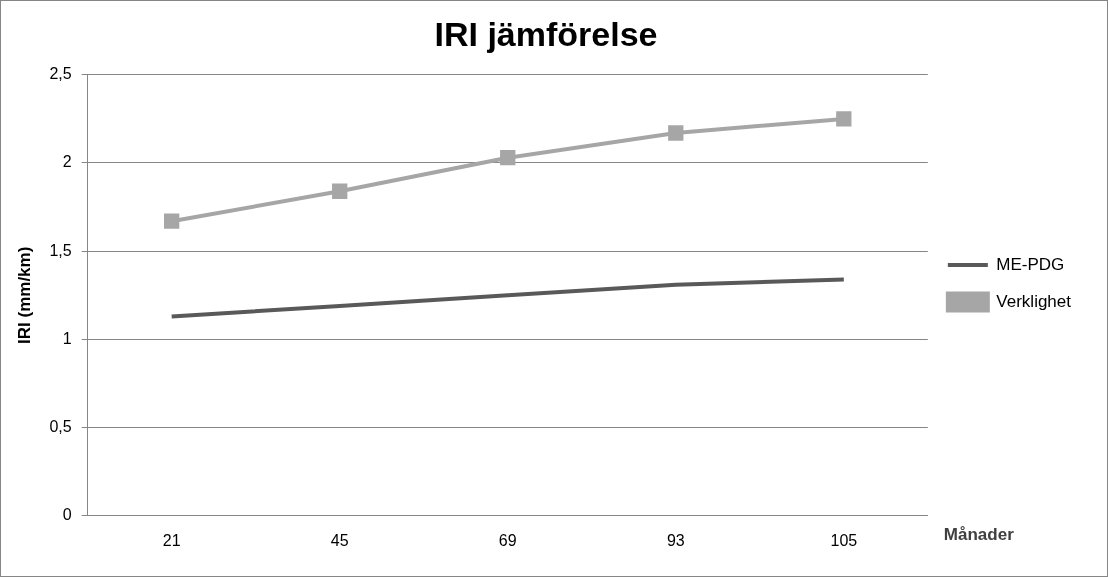 Image resolution: width=1108 pixels, height=577 pixels. Describe the element at coordinates (1034, 301) in the screenshot. I see `legend-label: Verklighet` at that location.